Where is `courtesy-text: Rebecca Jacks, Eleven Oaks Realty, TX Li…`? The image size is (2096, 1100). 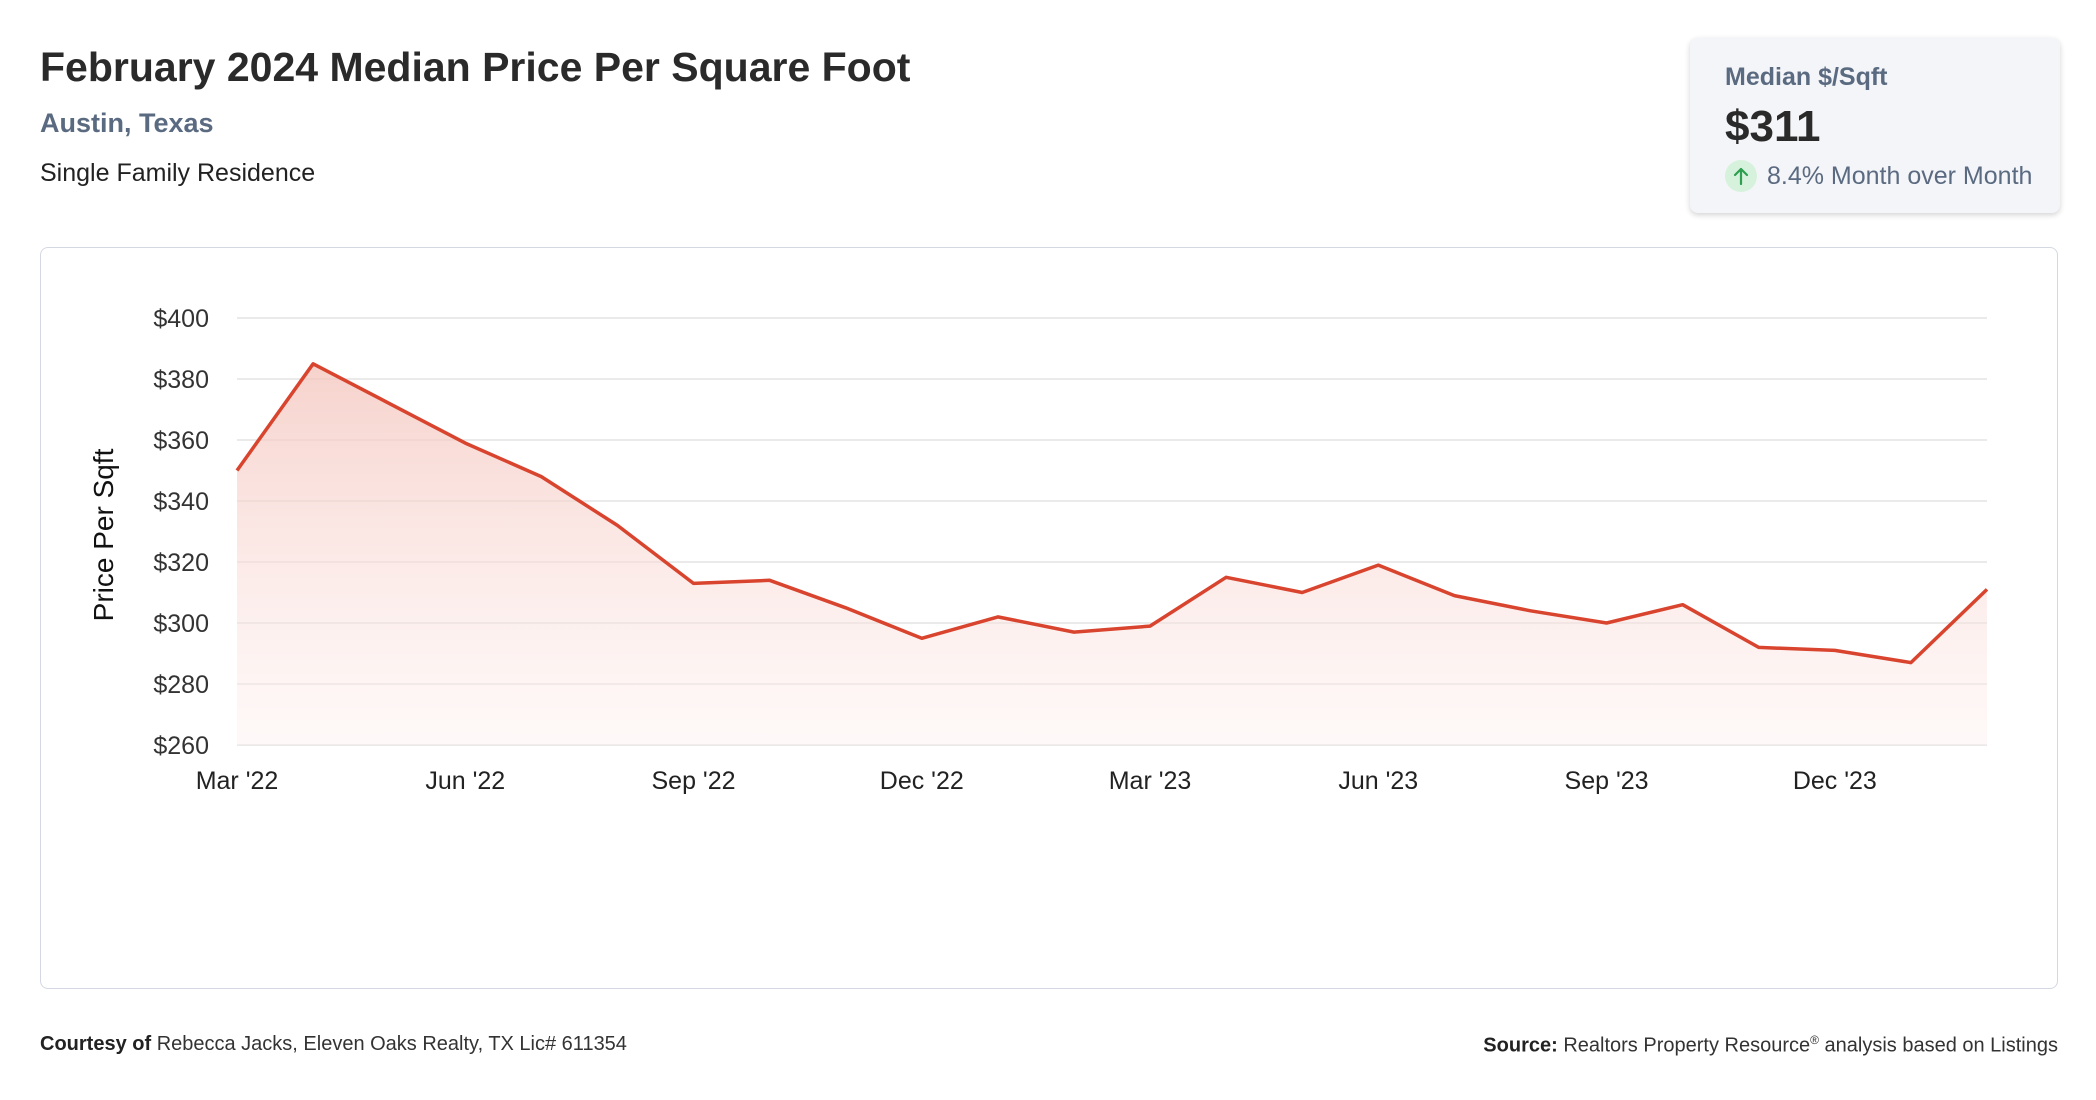 courtesy-text: Rebecca Jacks, Eleven Oaks Realty, TX Li… is located at coordinates (391, 1044).